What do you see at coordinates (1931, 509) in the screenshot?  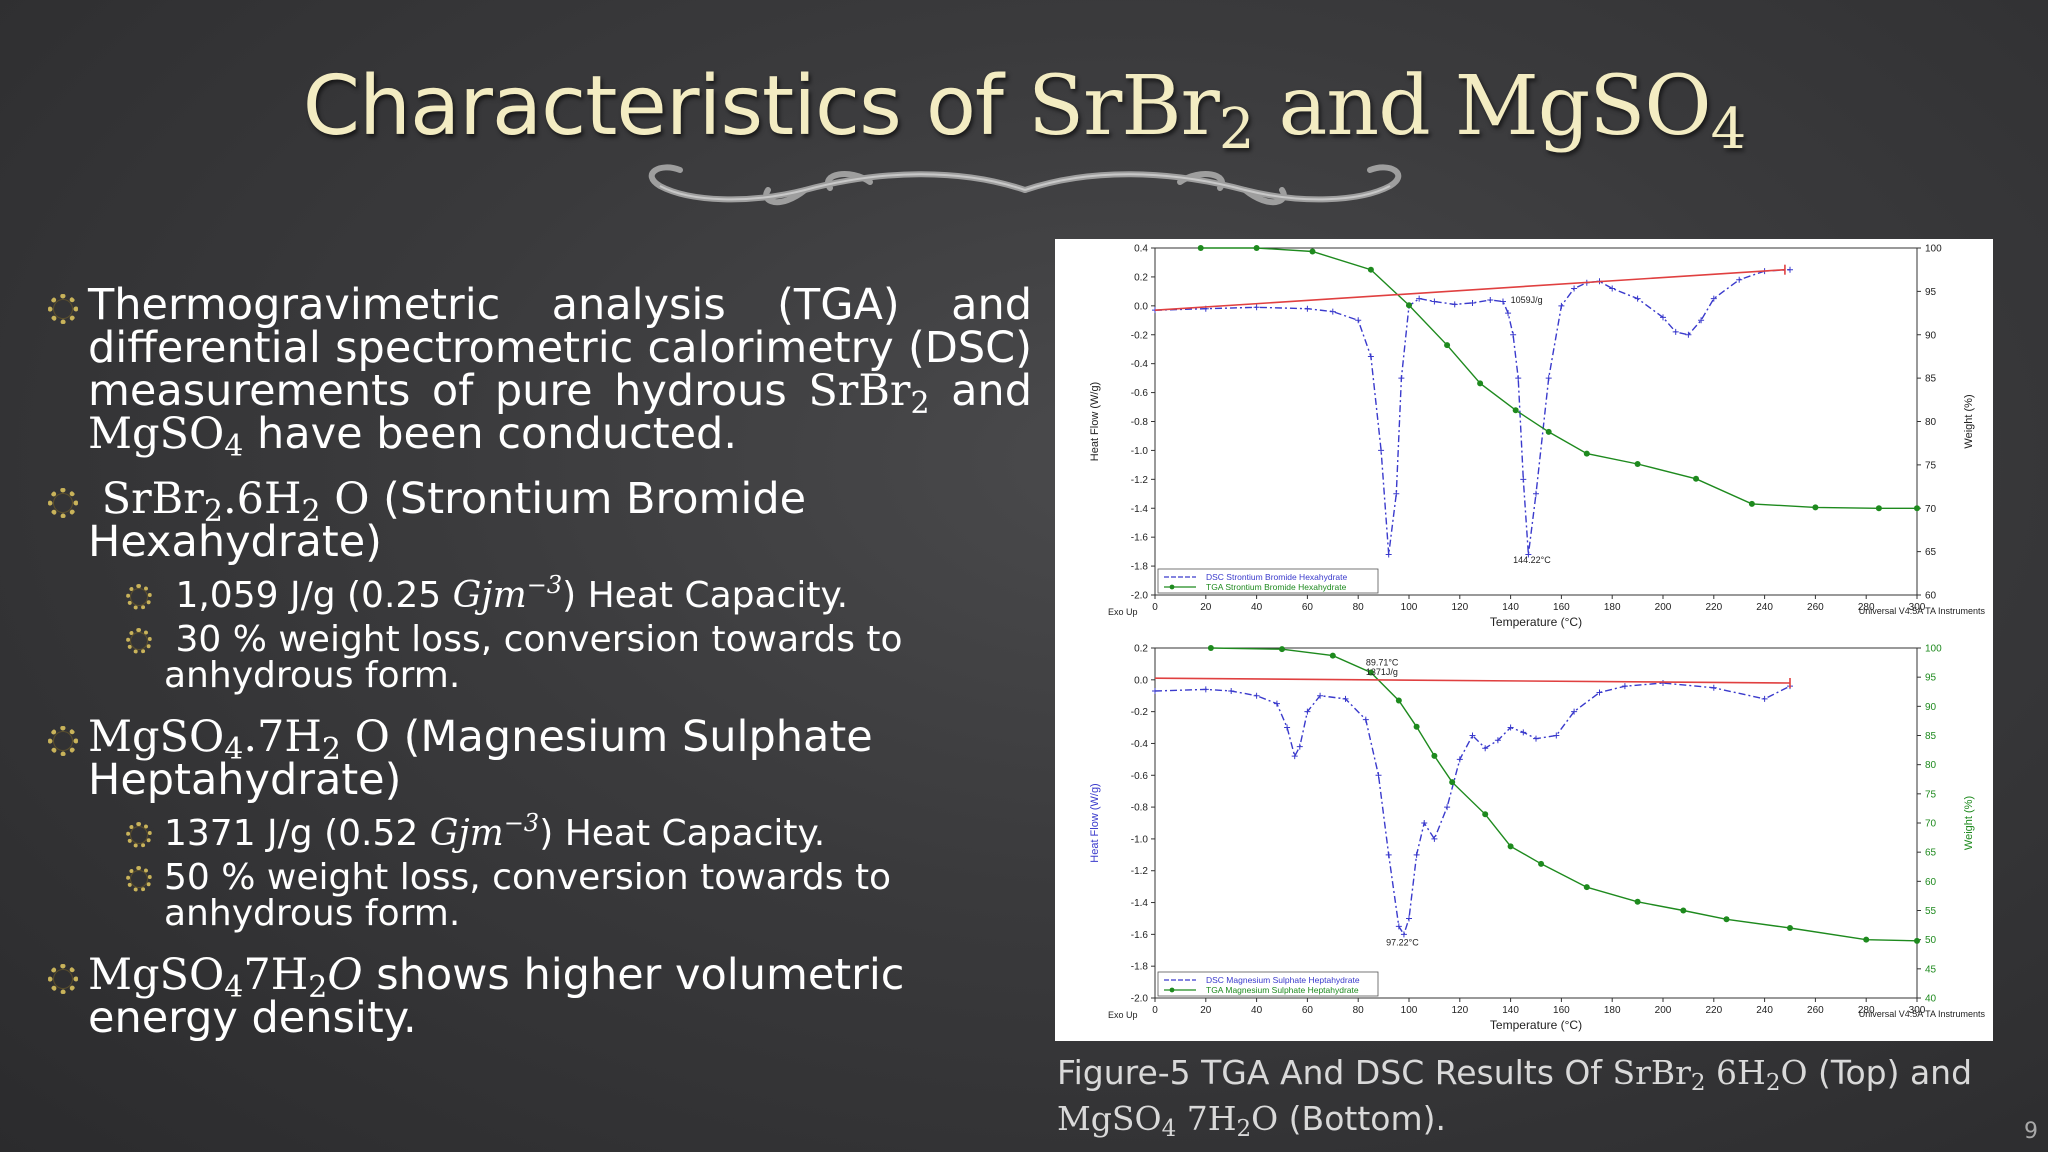 I see `y2-tick-label: 70` at bounding box center [1931, 509].